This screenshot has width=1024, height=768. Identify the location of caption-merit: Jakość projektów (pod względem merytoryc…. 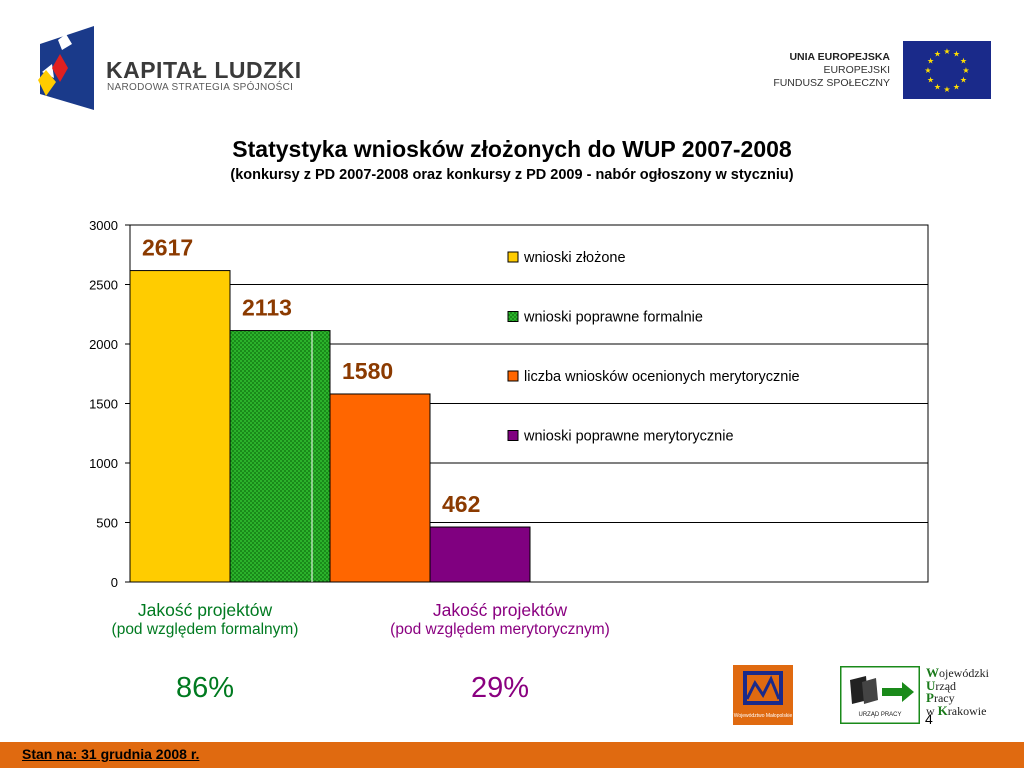
(500, 619).